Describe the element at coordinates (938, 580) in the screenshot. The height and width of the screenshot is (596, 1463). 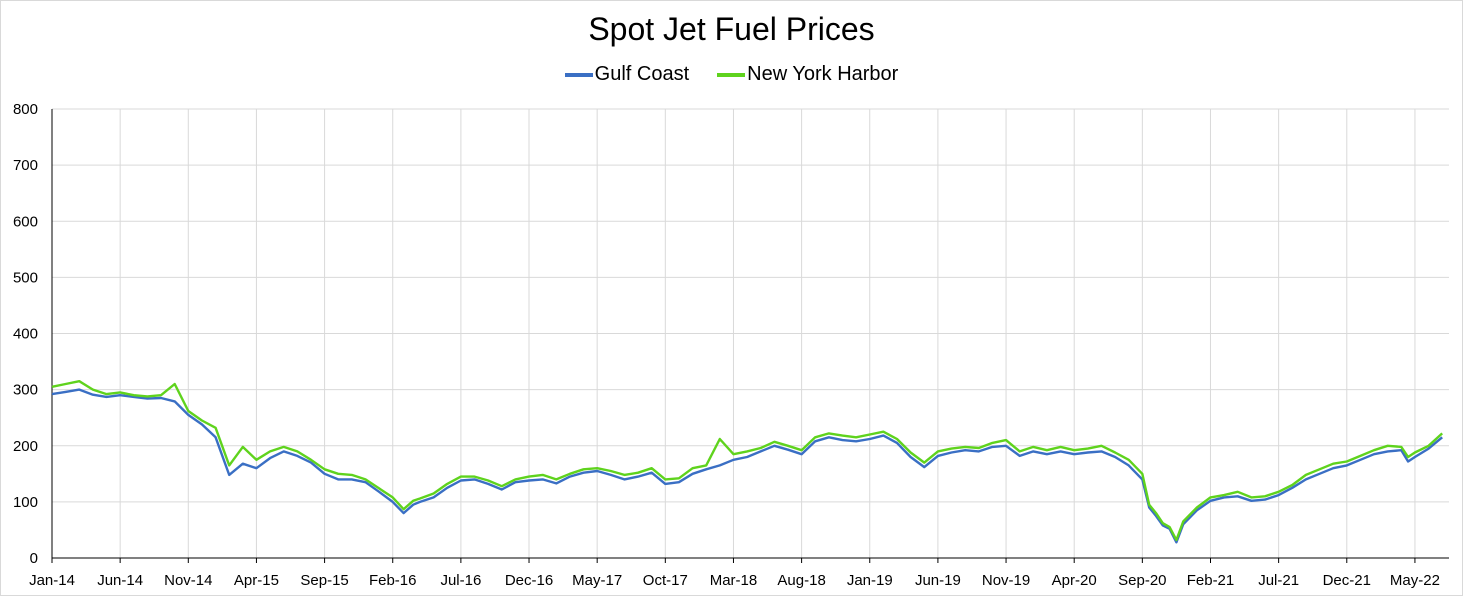
I see `x-tick-label: Jun-19` at that location.